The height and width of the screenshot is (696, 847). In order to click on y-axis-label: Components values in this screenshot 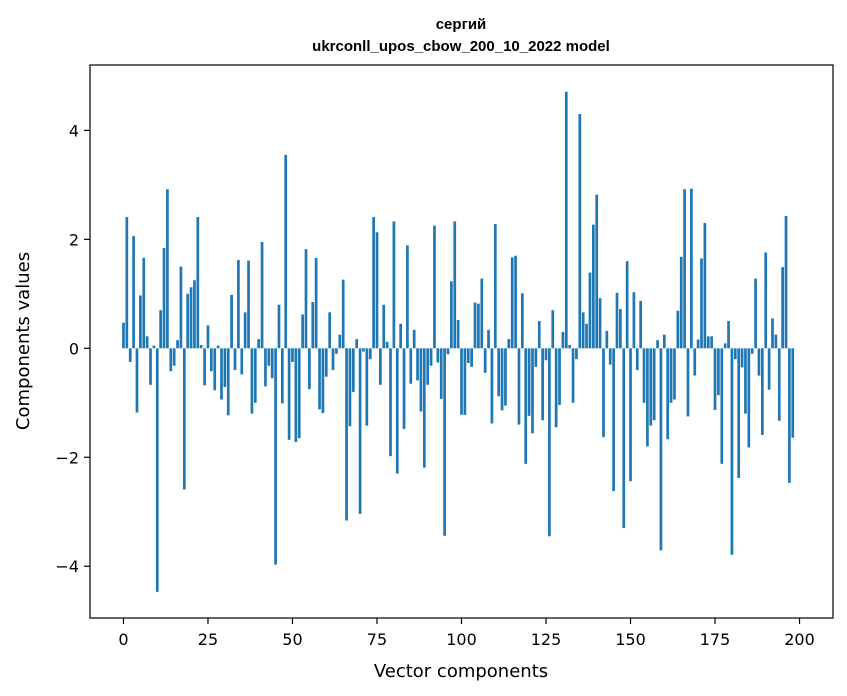, I will do `click(23, 341)`.